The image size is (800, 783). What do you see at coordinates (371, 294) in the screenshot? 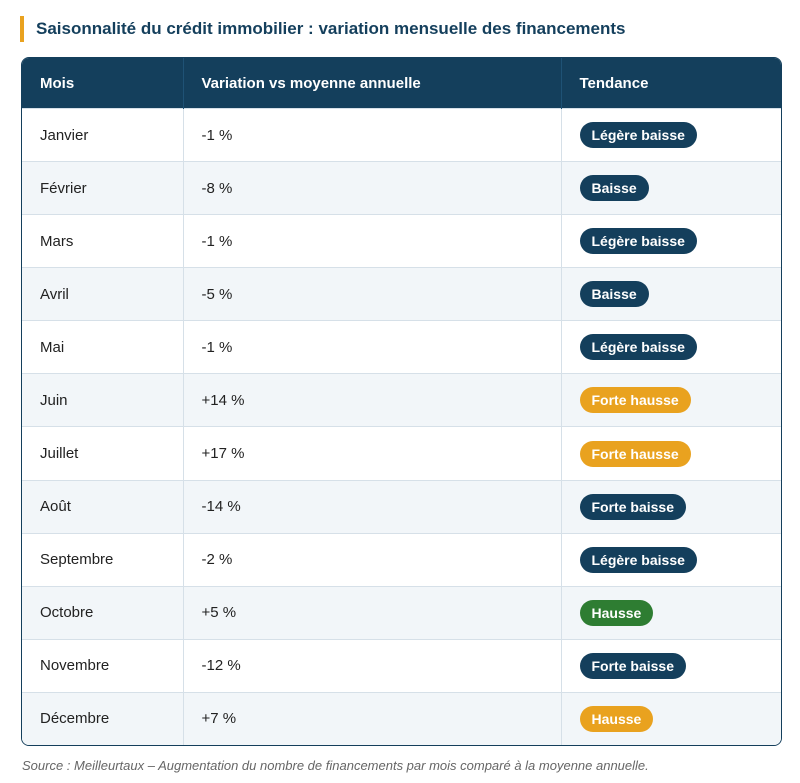
I see `table-cell: -5 %` at bounding box center [371, 294].